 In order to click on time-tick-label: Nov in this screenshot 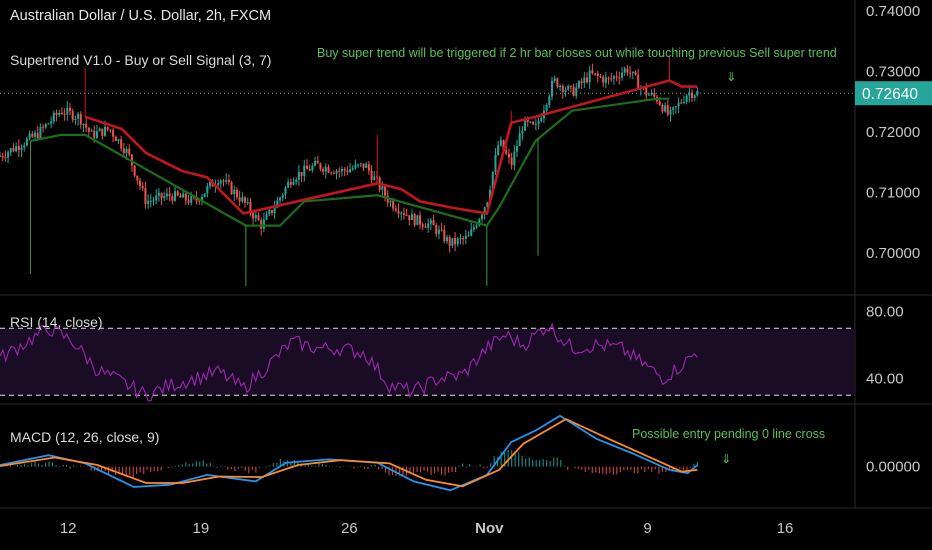, I will do `click(489, 528)`.